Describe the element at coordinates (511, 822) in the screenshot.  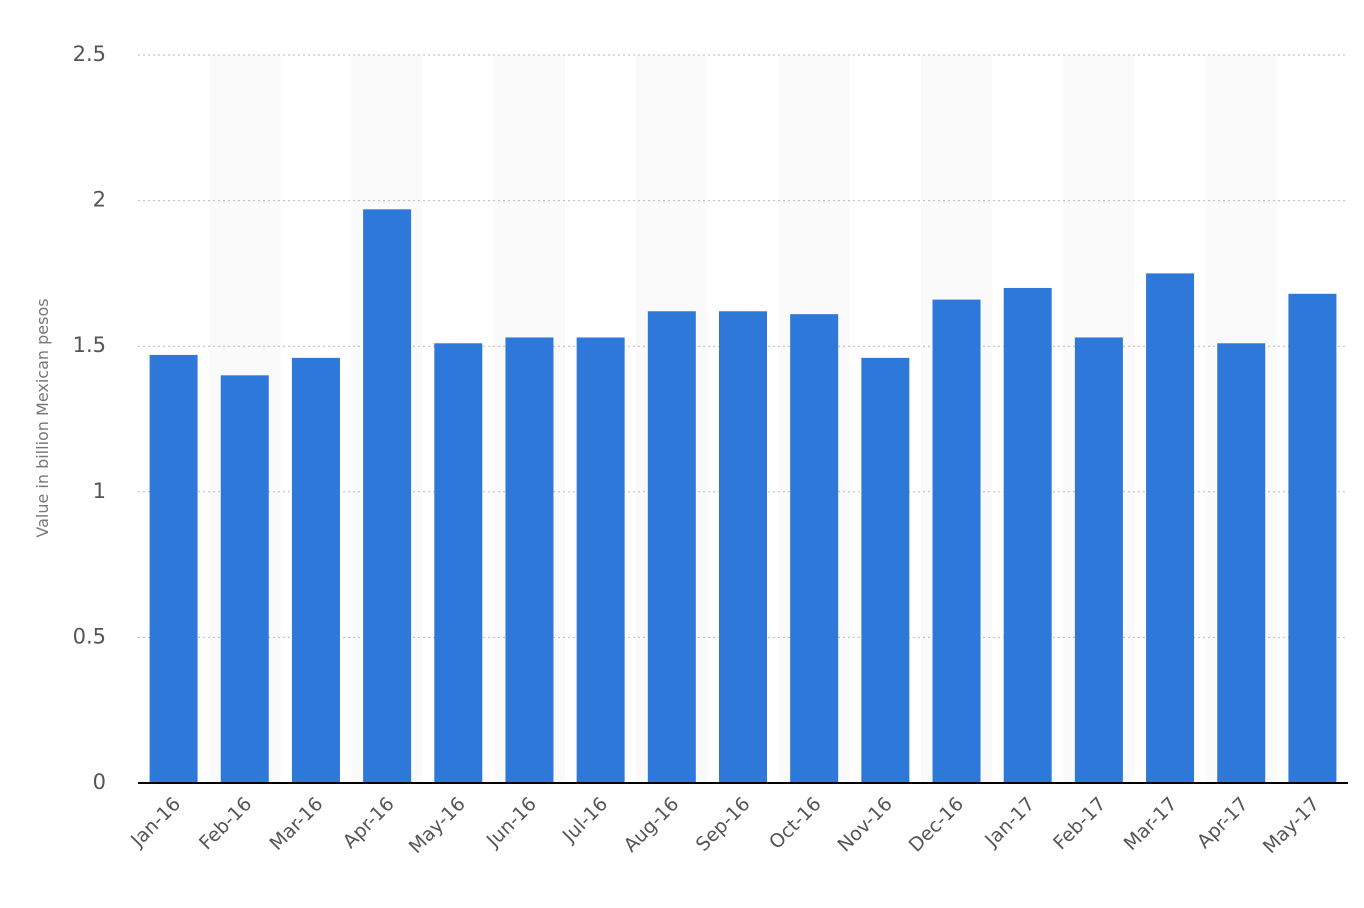
I see `x-tick-label: Jun-16` at that location.